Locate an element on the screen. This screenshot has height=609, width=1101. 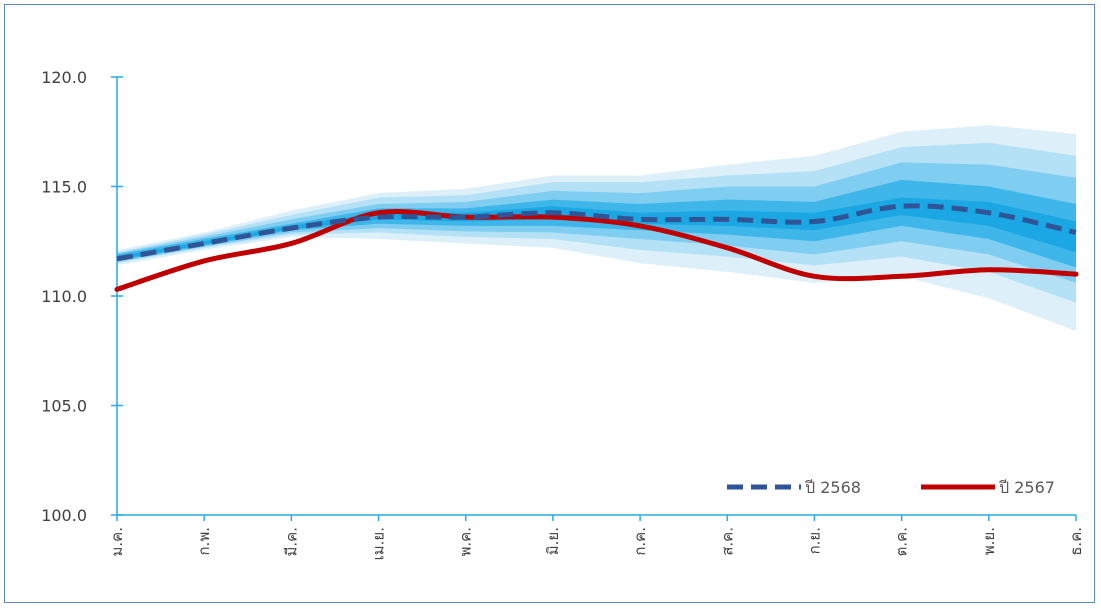
y-tick-label: 105.0 is located at coordinates (64, 406).